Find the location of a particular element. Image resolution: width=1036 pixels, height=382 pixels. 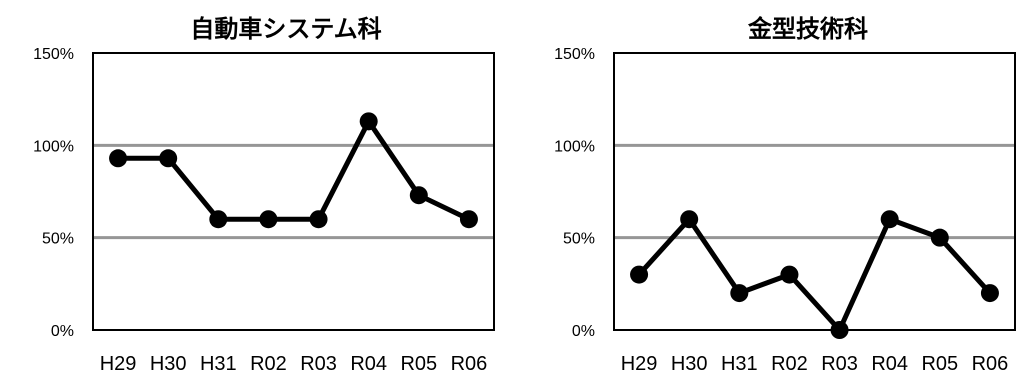

chart-title: 金型技術科 is located at coordinates (807, 29).